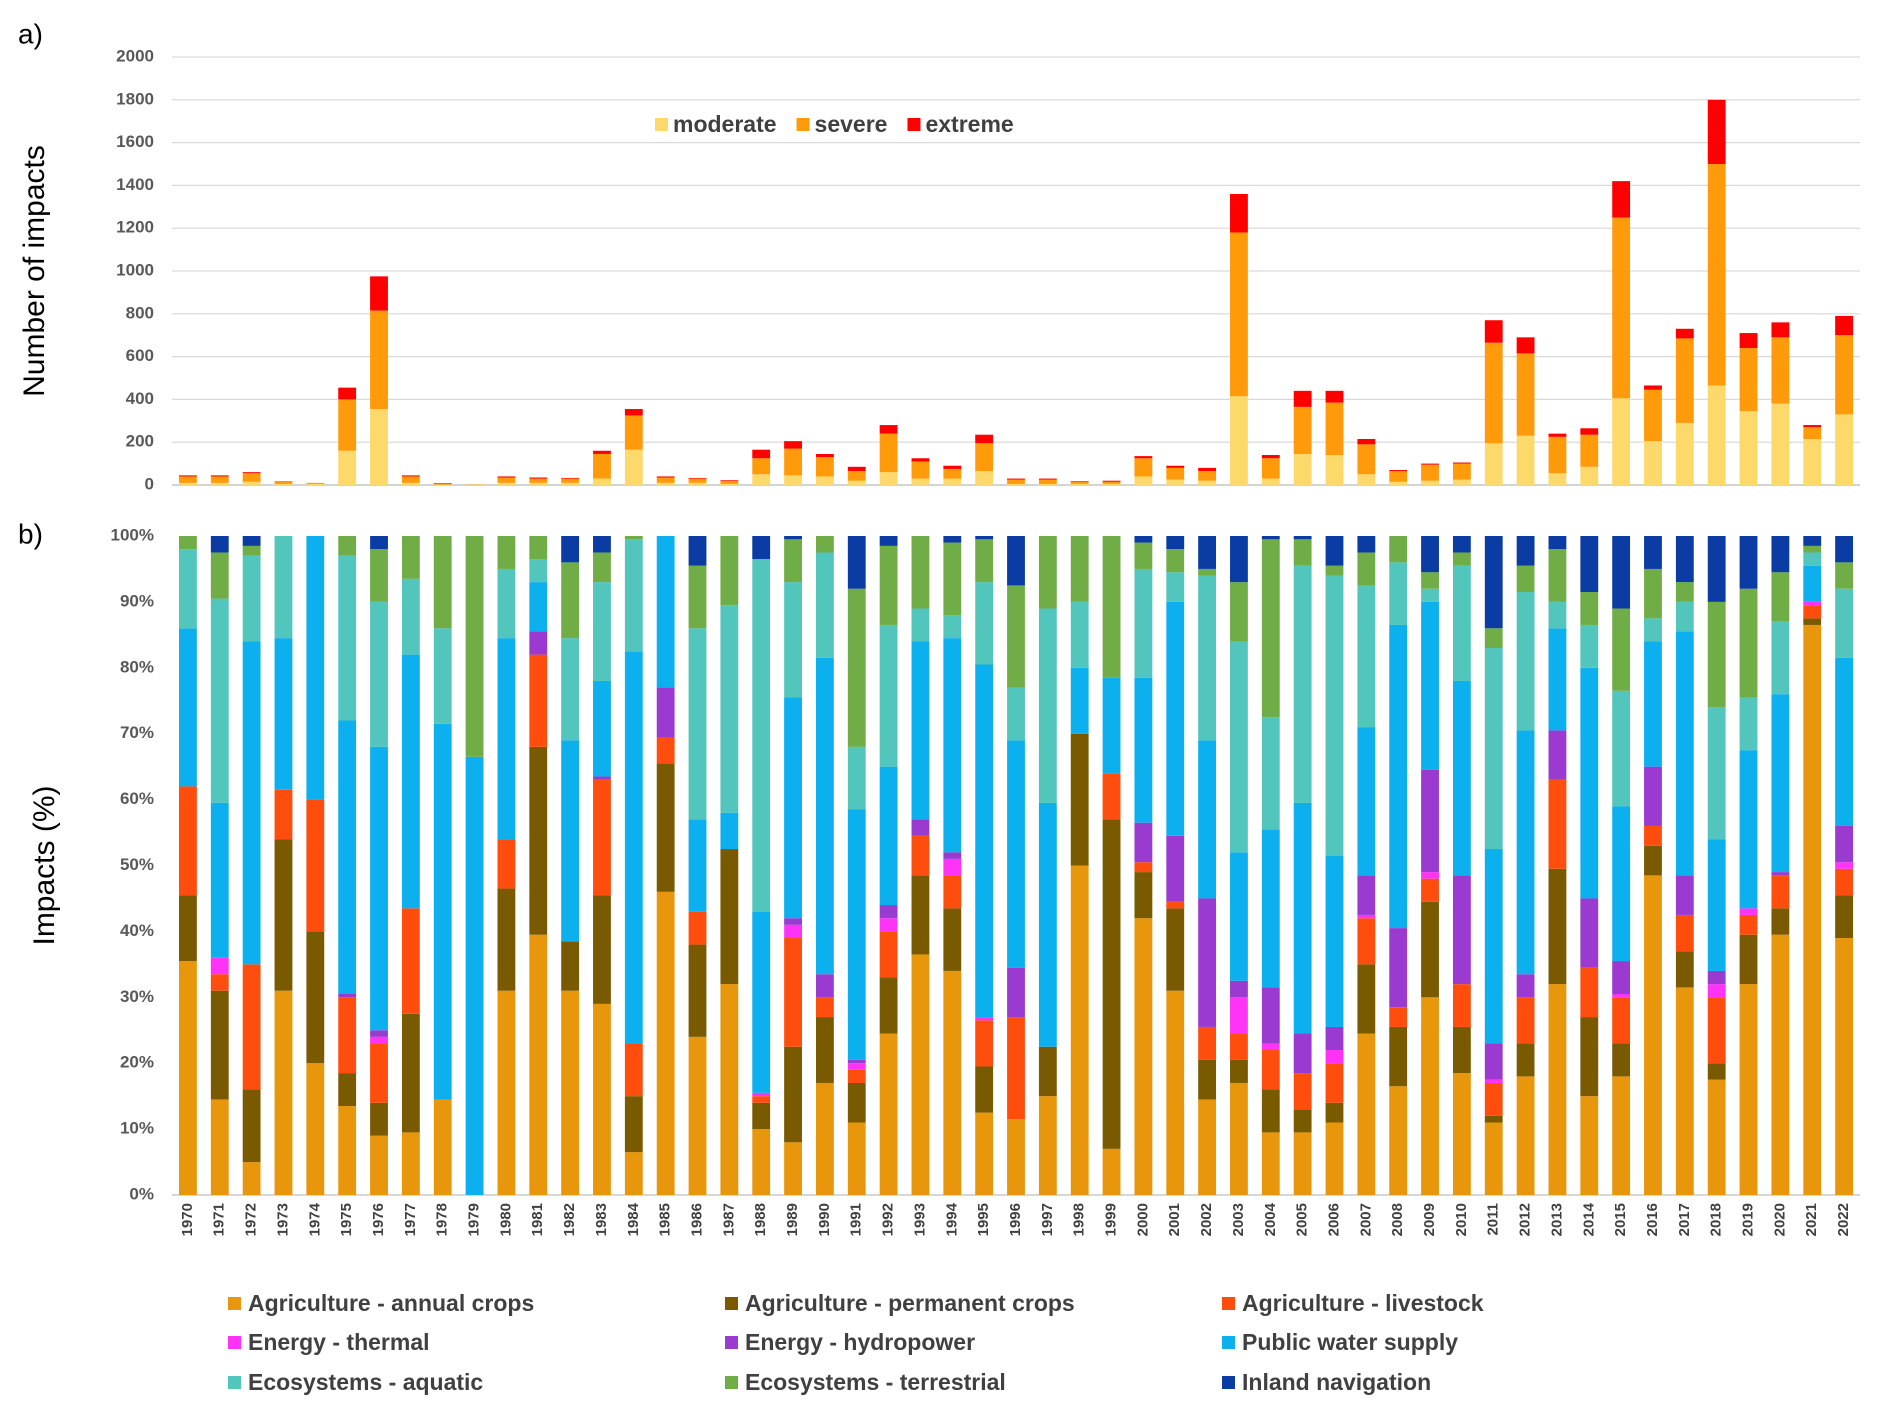 The height and width of the screenshot is (1410, 1892). I want to click on x-tick-label: 2019, so click(1747, 1219).